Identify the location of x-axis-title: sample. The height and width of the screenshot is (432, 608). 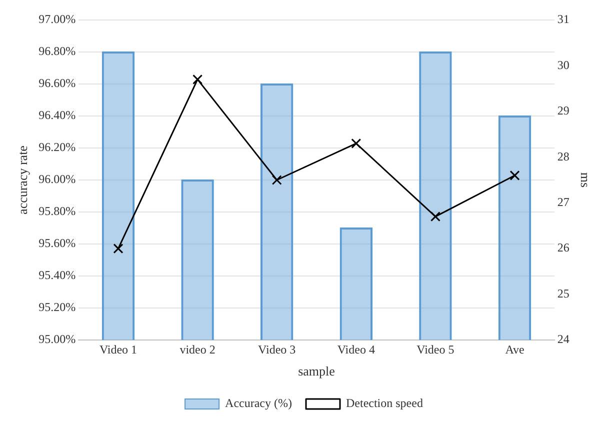
(317, 371).